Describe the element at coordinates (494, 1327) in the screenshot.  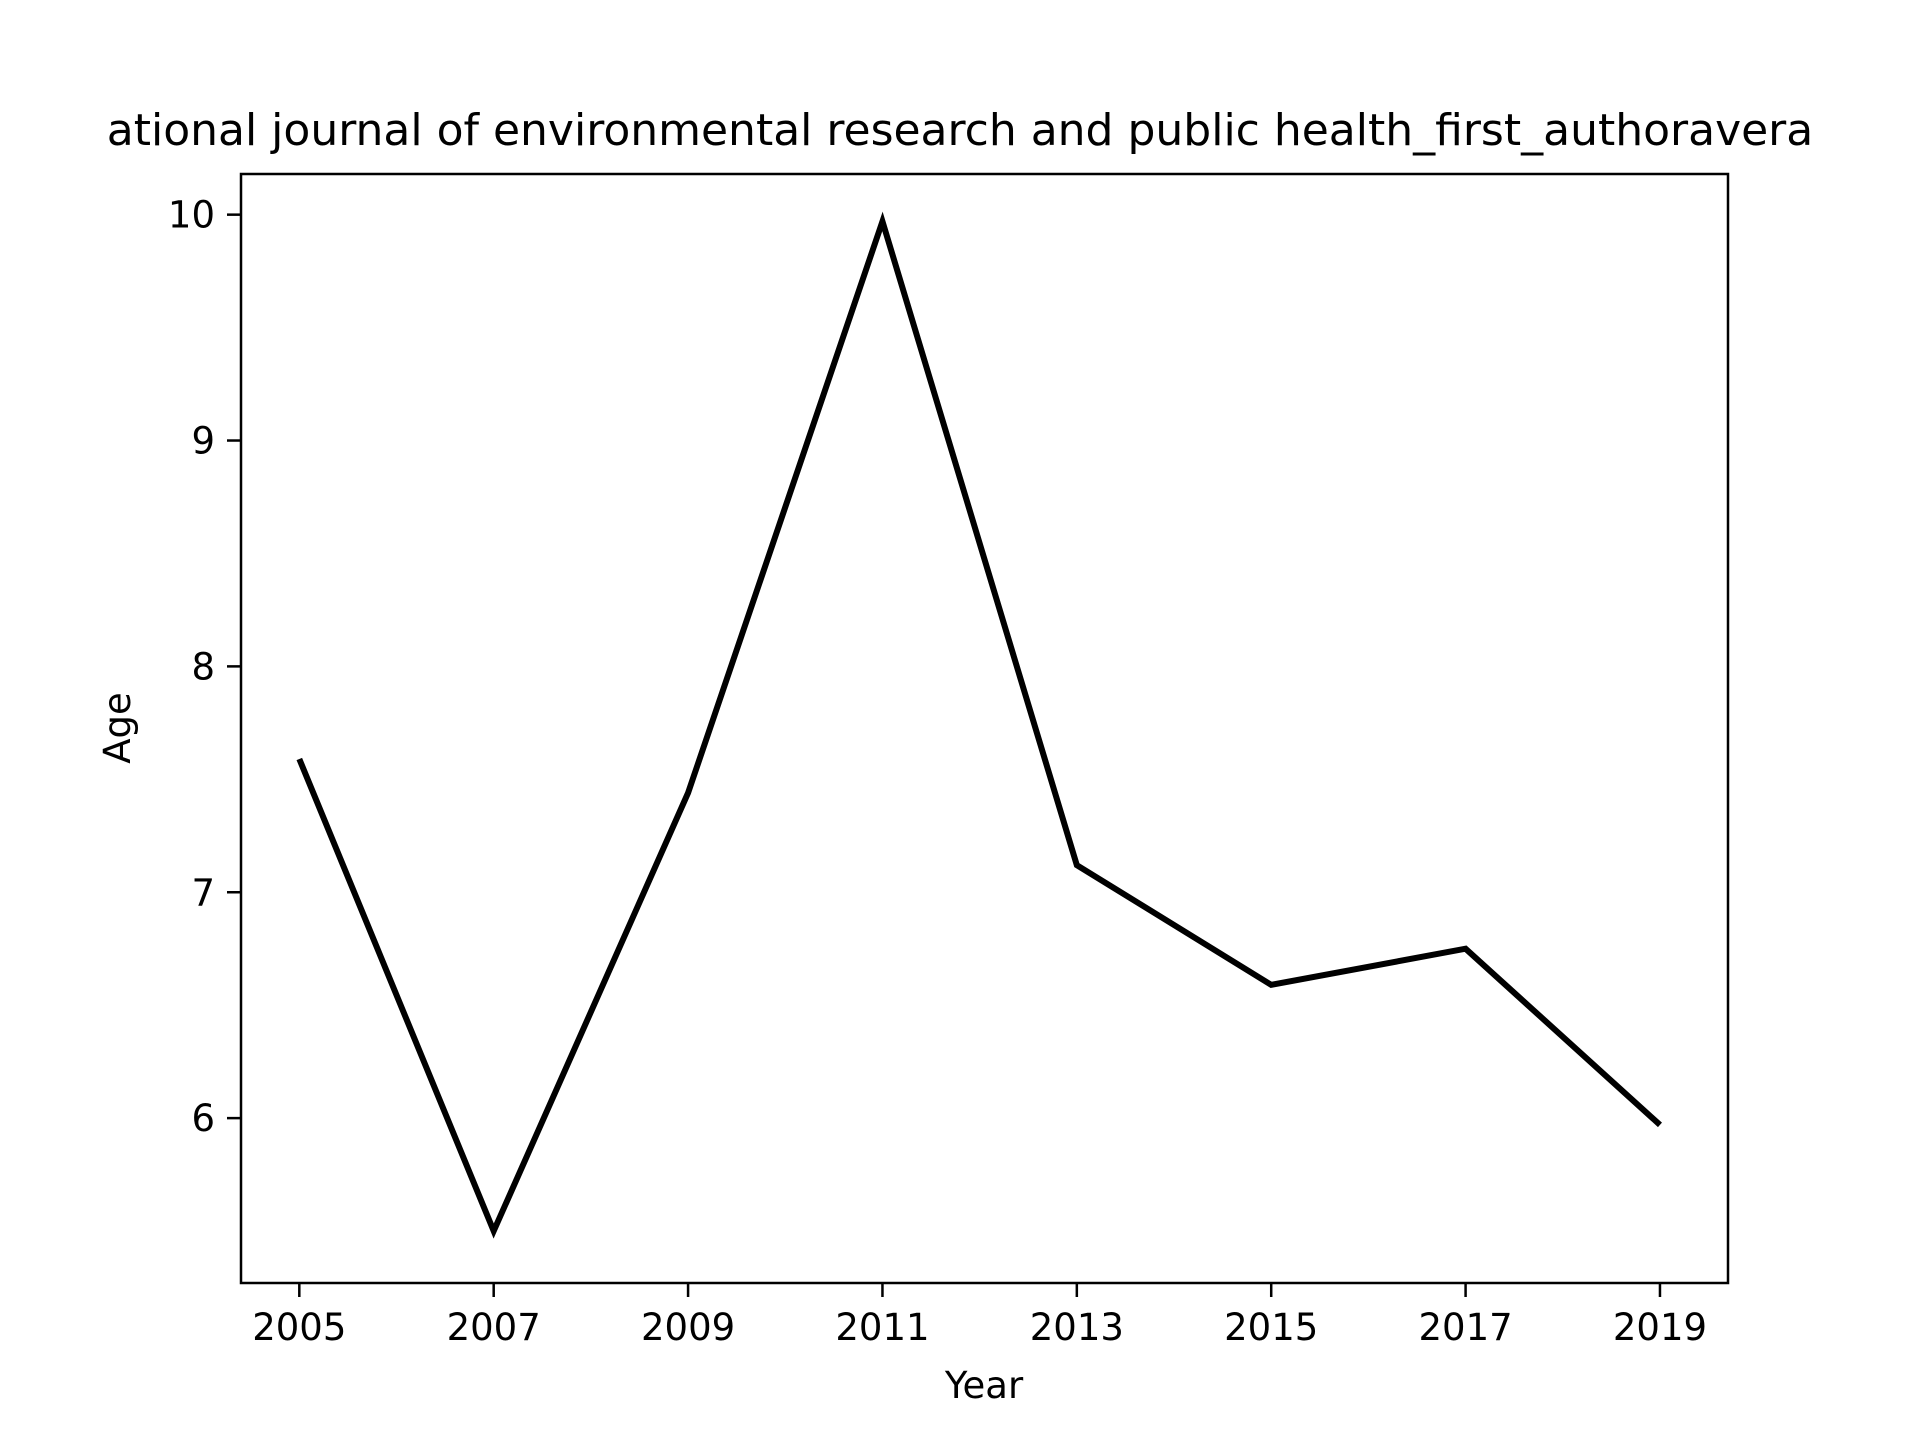
I see `x-tick-label: 2007` at that location.